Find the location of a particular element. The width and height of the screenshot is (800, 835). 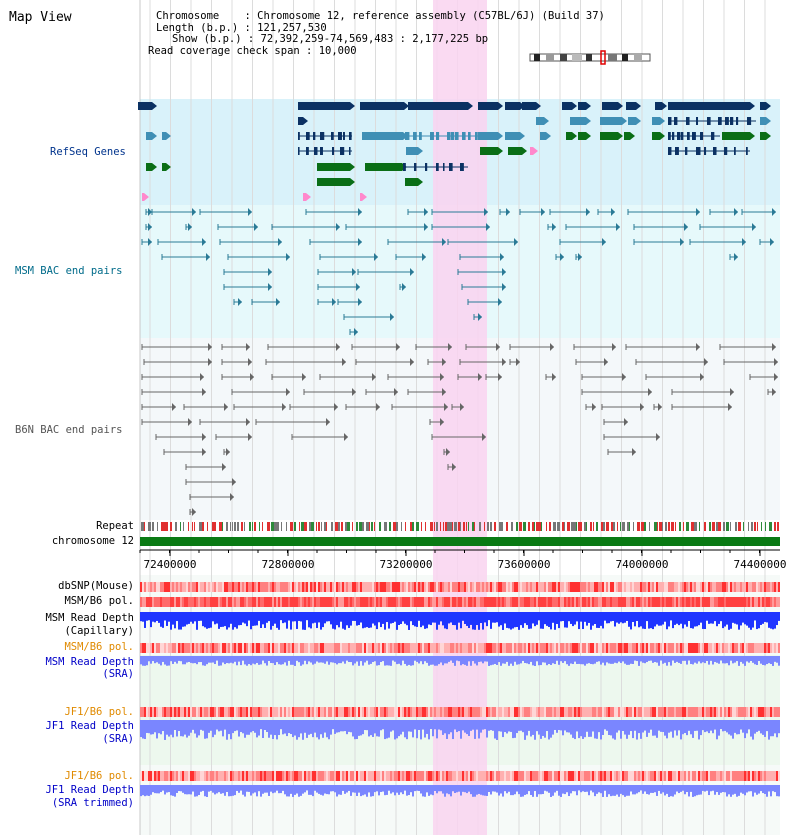

chromosome-bar is located at coordinates (460, 541).